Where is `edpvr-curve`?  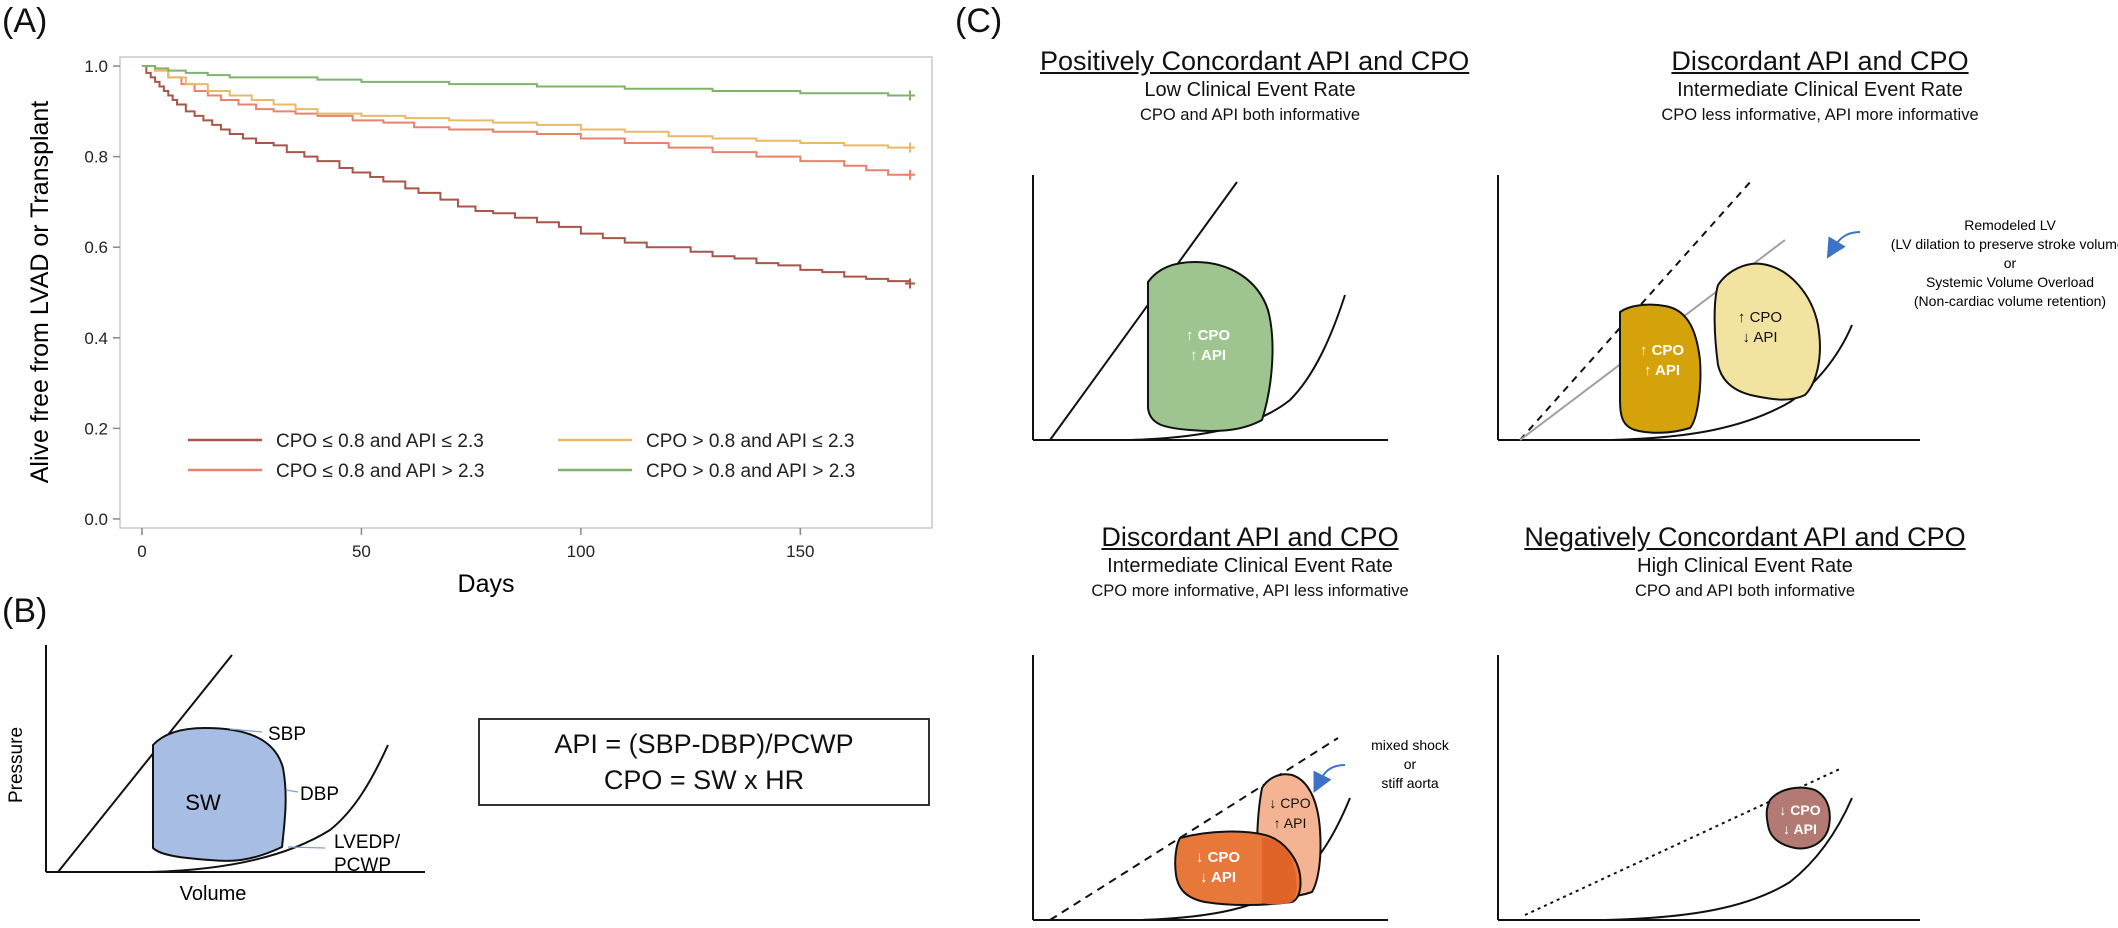 edpvr-curve is located at coordinates (269, 808).